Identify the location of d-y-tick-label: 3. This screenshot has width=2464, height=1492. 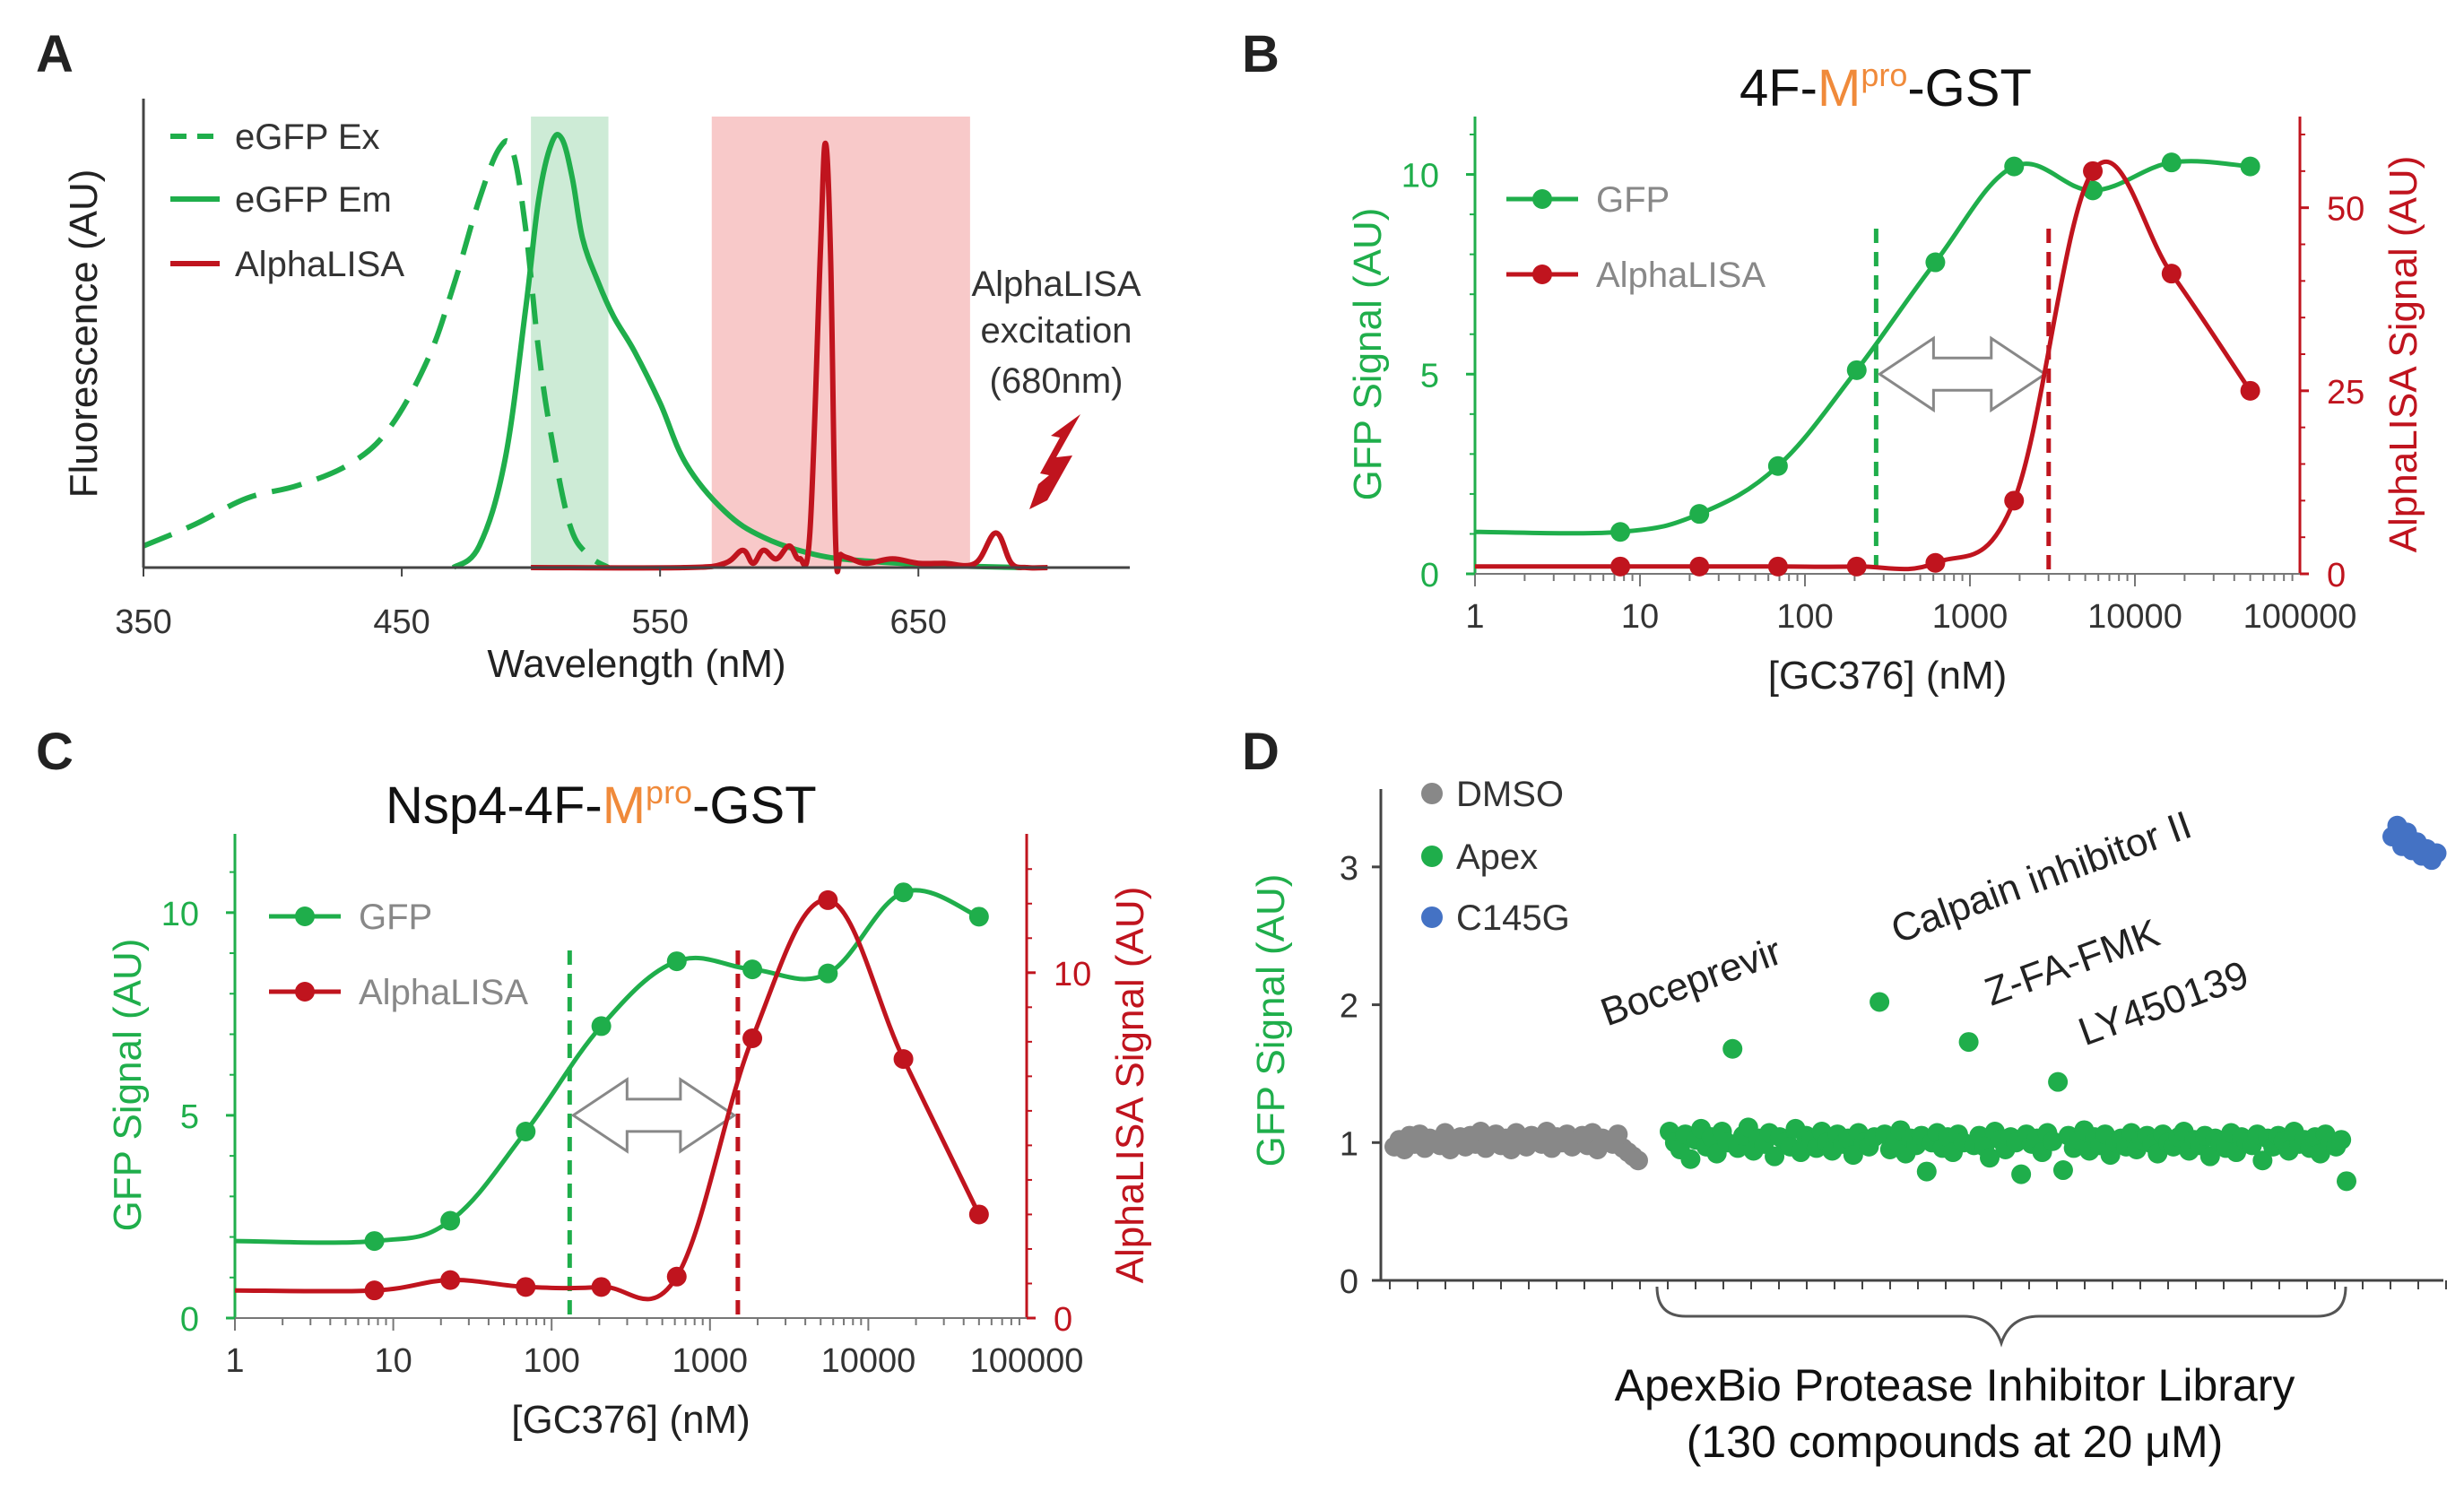
(1349, 869).